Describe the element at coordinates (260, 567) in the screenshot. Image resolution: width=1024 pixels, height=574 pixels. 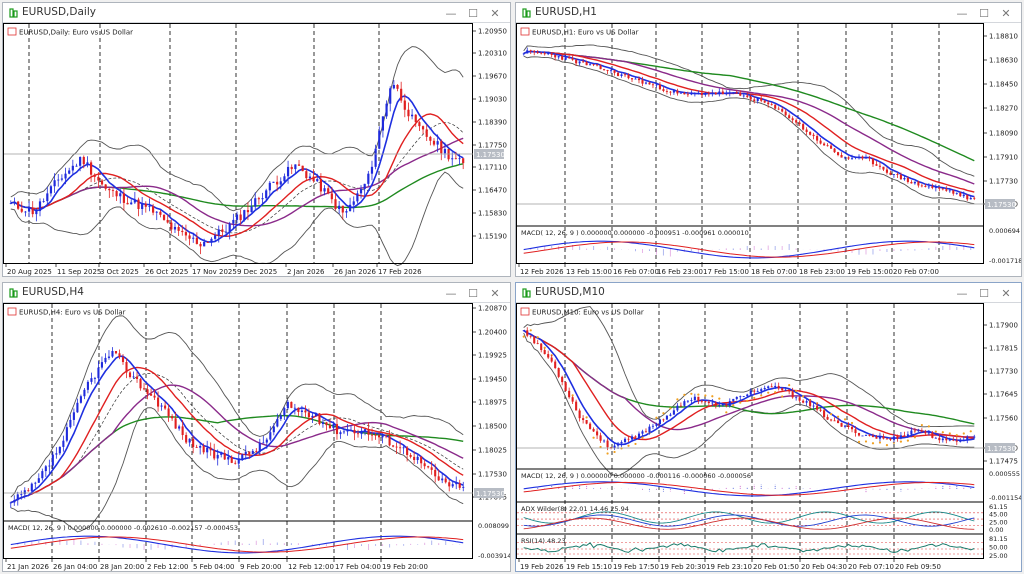
I see `time-label: 9 Feb 20:00` at that location.